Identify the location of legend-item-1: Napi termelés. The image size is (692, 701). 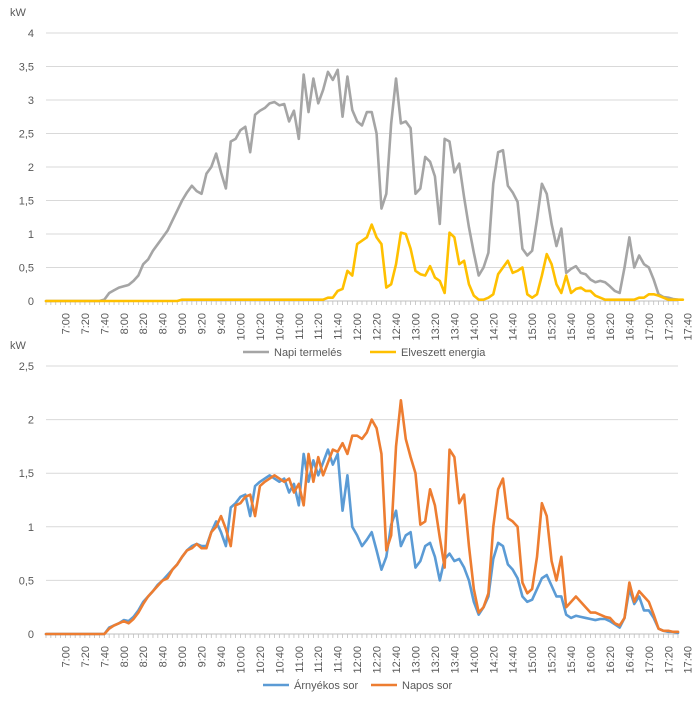
(292, 353).